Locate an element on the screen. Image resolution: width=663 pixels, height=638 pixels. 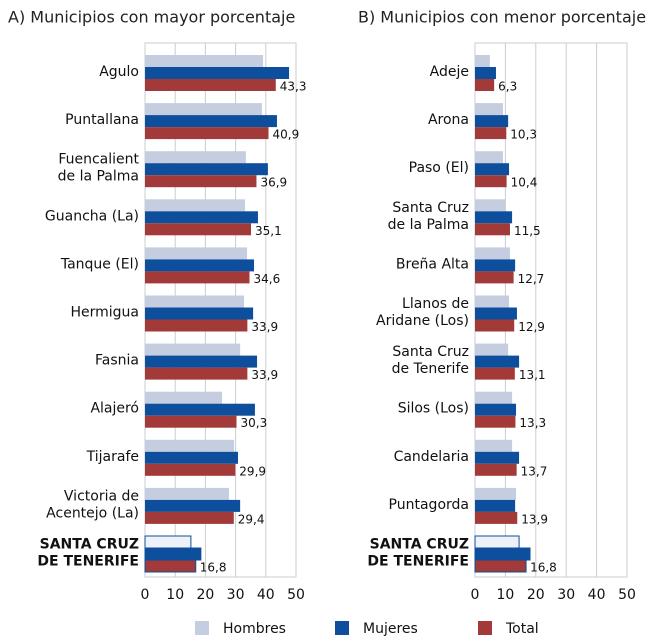
category-label: Aridane (Los) is located at coordinates (422, 321).